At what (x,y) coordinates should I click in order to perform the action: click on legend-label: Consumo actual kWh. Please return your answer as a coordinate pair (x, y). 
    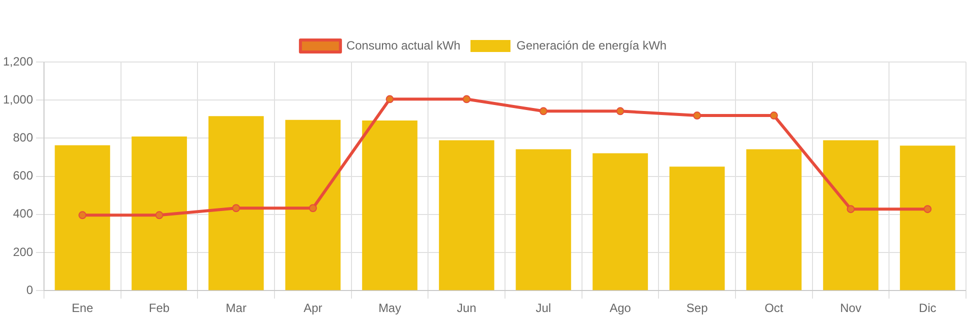
    Looking at the image, I should click on (403, 45).